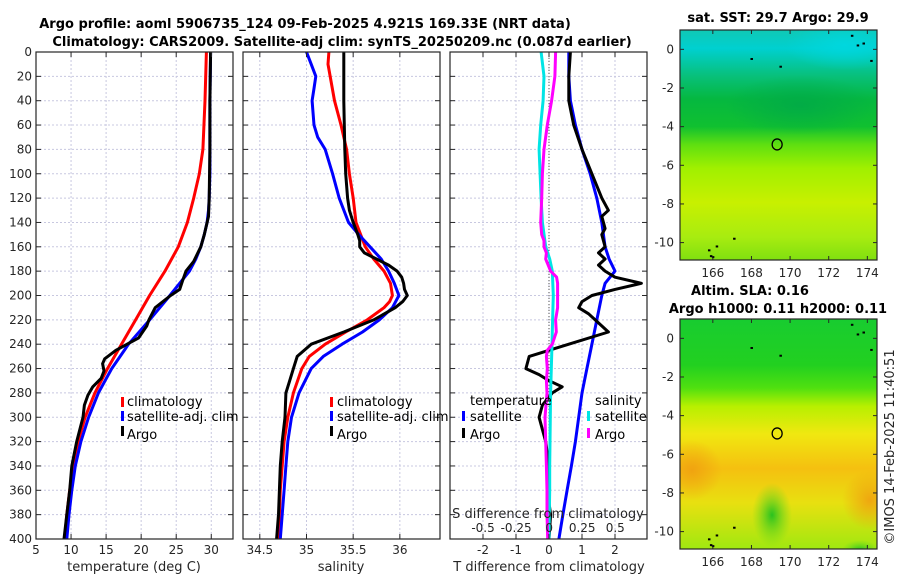 The image size is (900, 580). I want to click on legend-swatch-argo, so click(122, 431).